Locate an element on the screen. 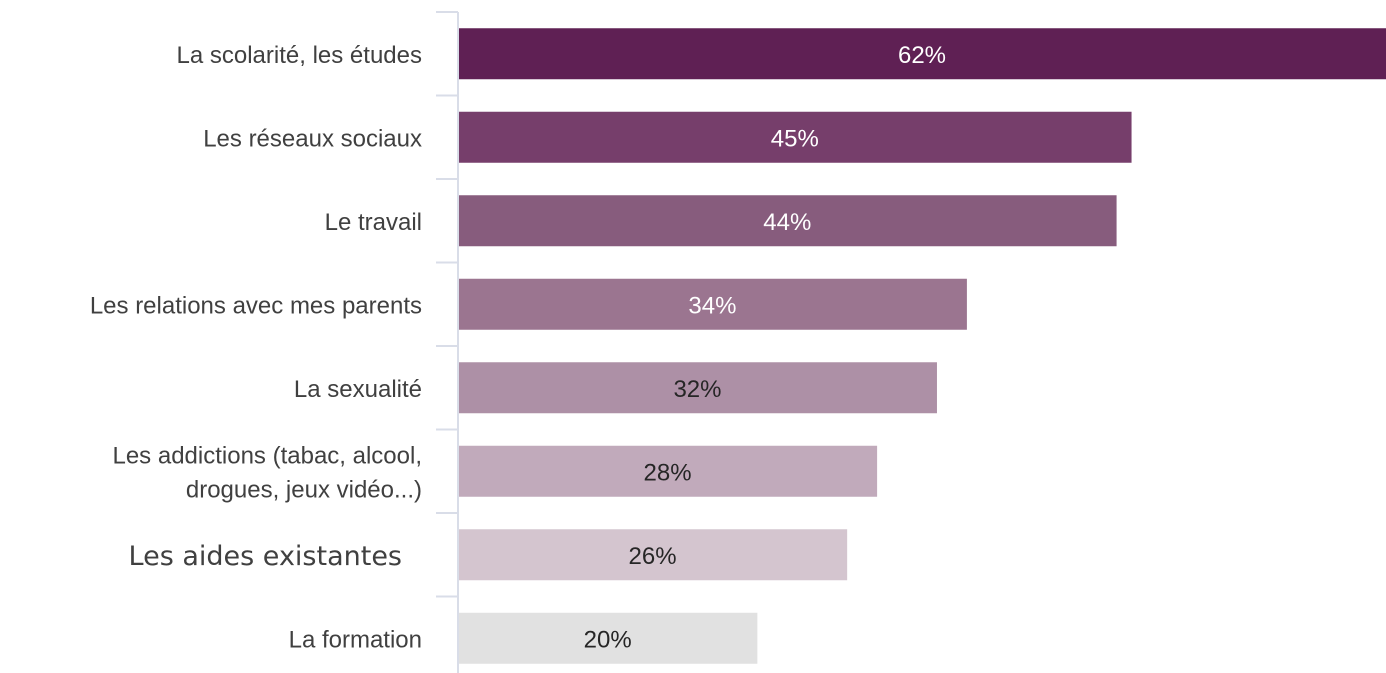 This screenshot has width=1386, height=673. bar-value-label: 28% is located at coordinates (668, 472).